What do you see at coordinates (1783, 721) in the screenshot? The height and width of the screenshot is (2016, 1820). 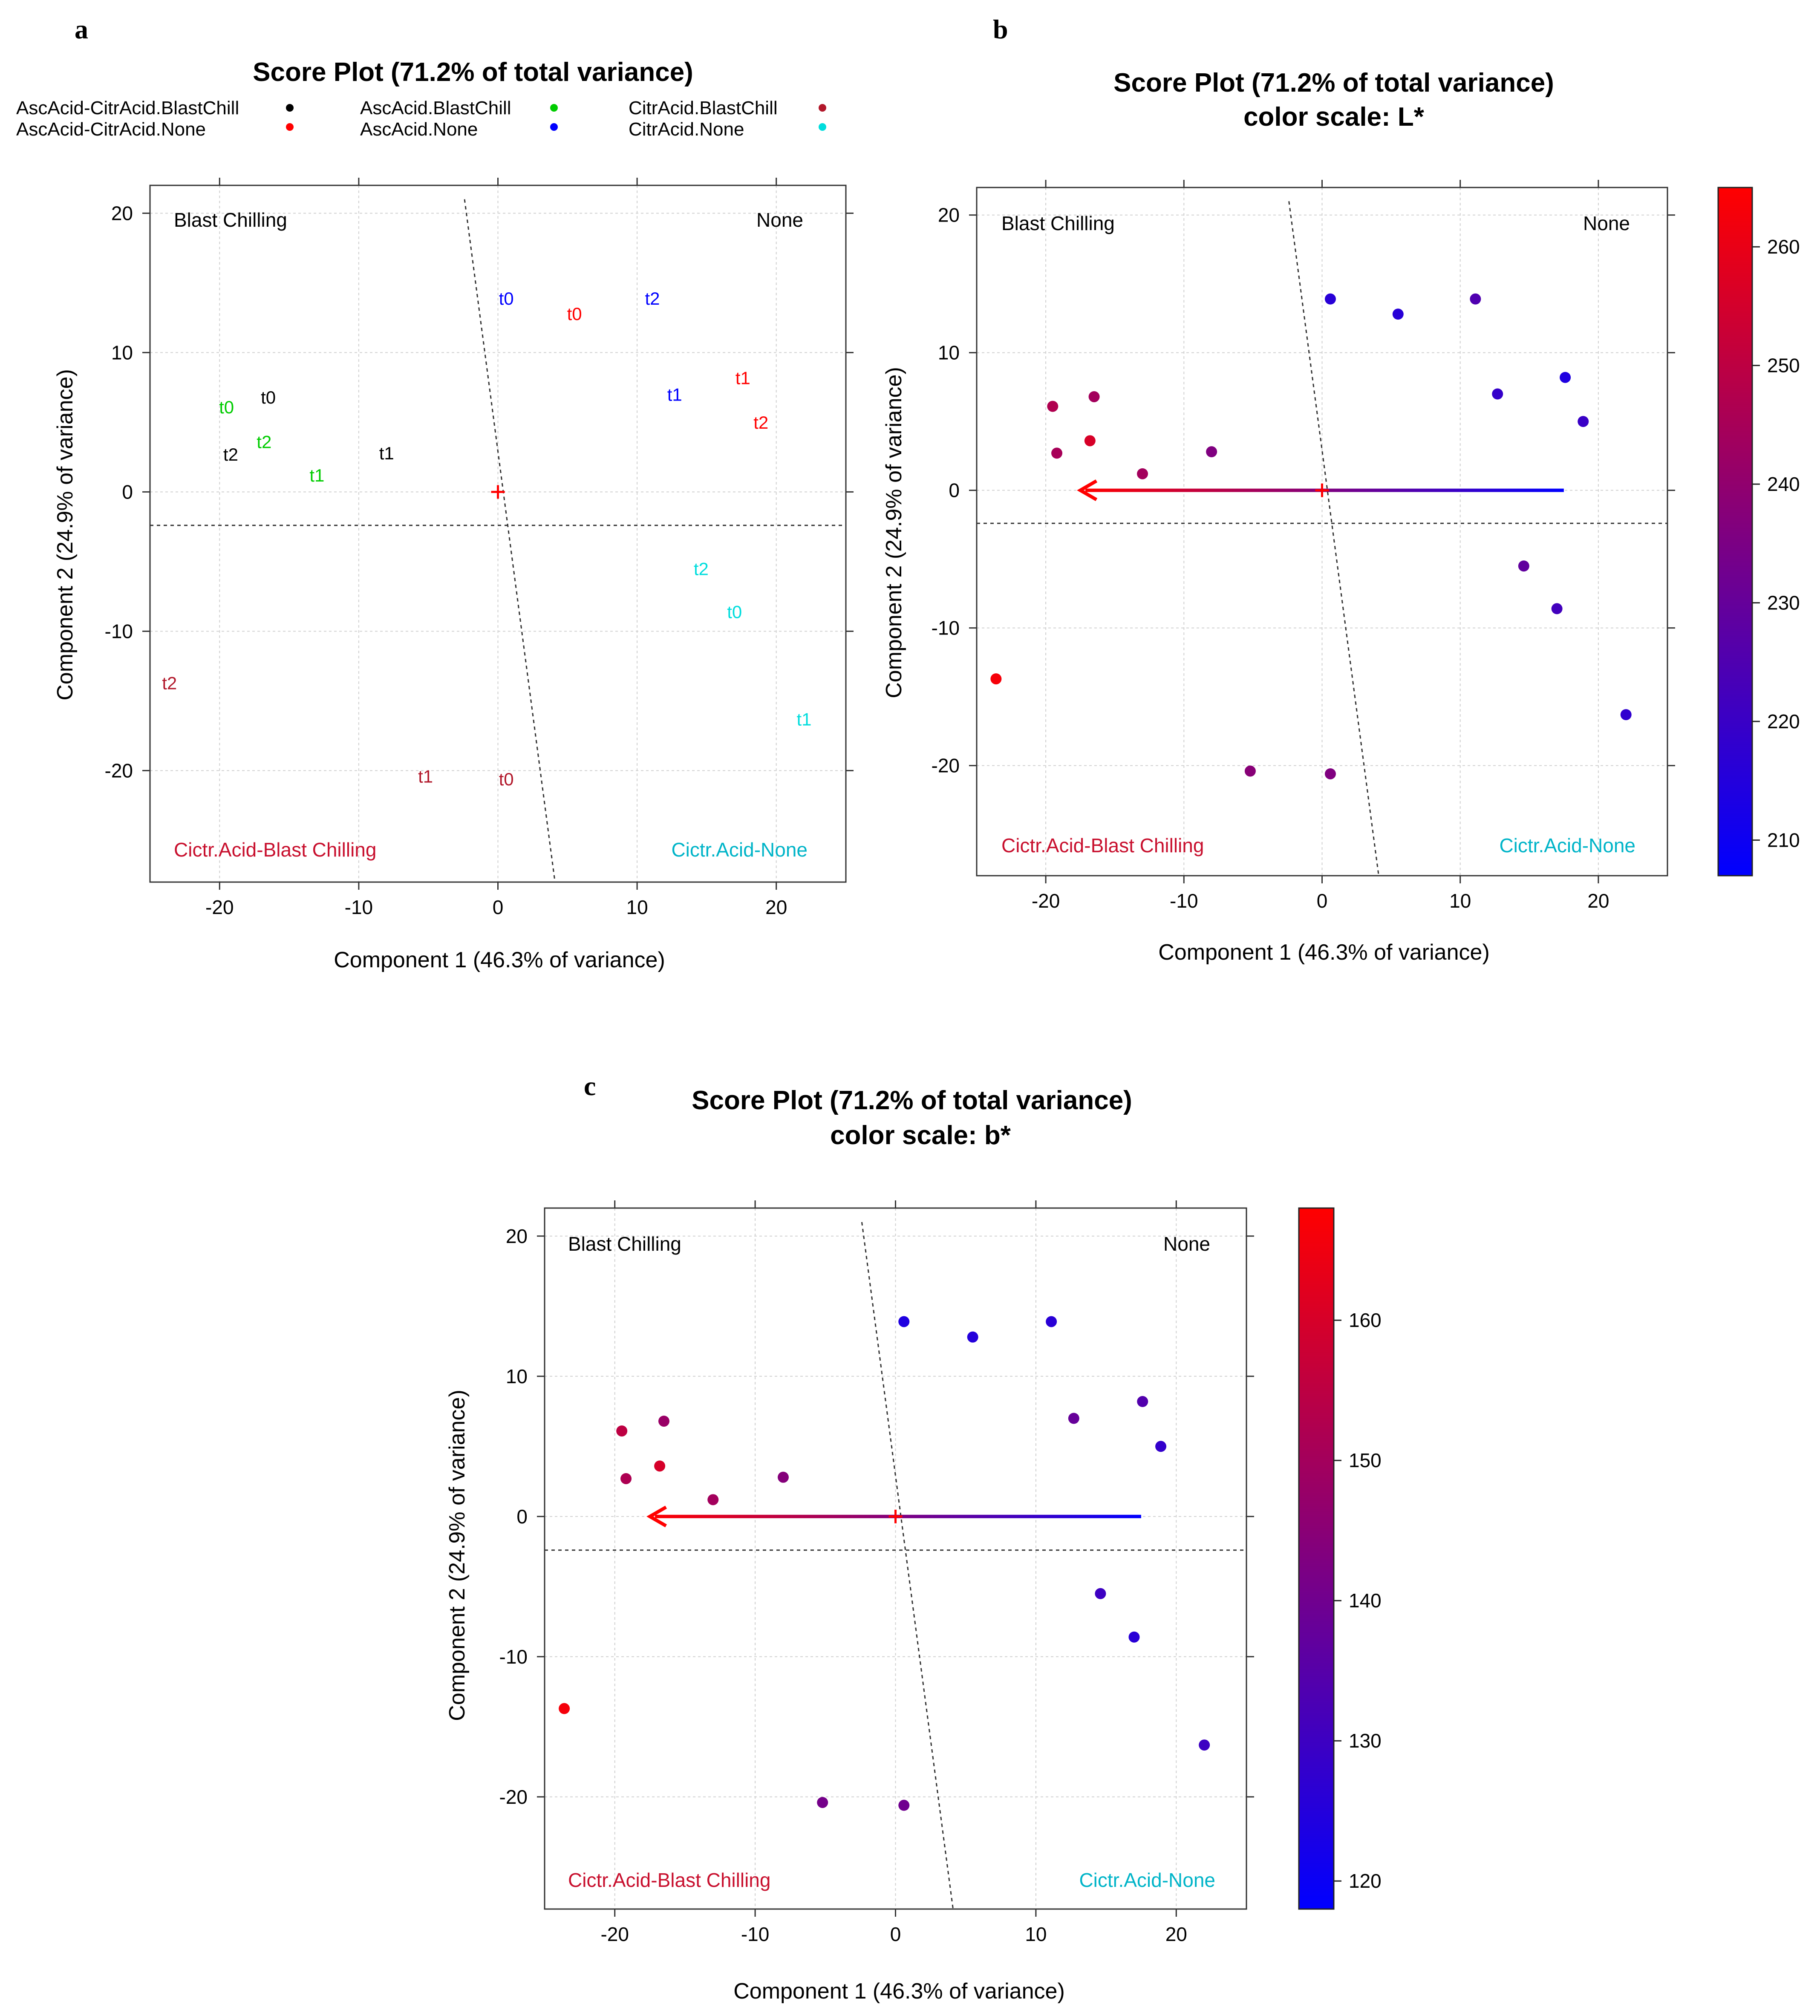 I see `color-scale-tick-label: 220` at bounding box center [1783, 721].